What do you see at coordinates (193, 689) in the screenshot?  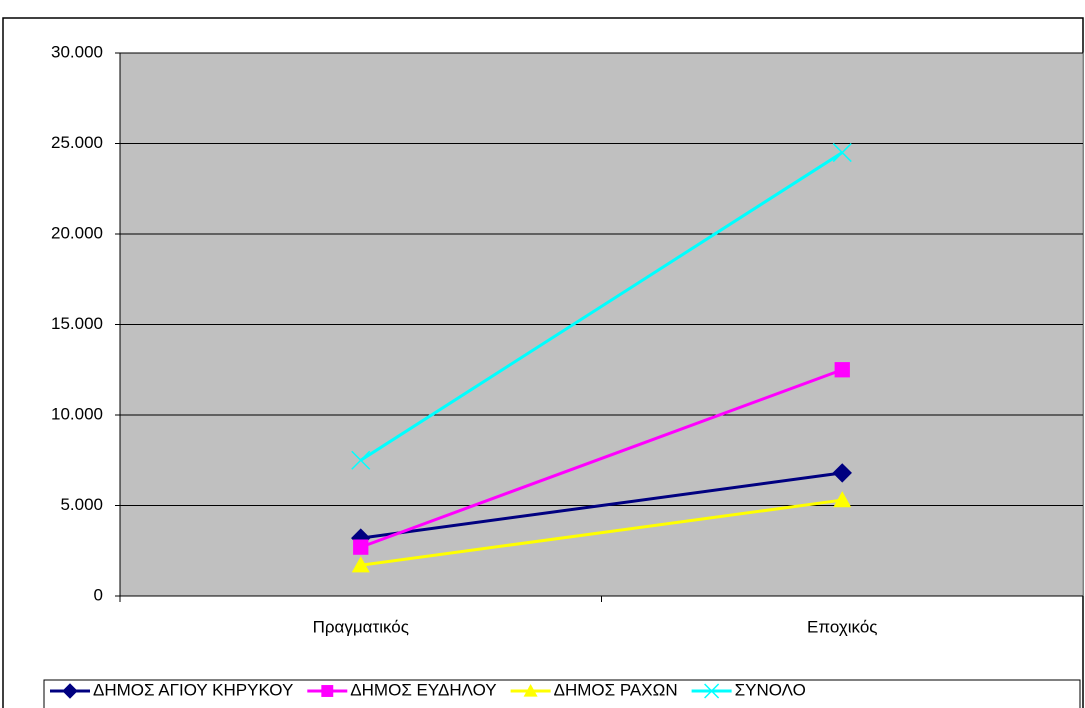 I see `legend-label: ΔΗΜΟΣ ΑΓΙΟΥ ΚΗΡΥΚΟΥ` at bounding box center [193, 689].